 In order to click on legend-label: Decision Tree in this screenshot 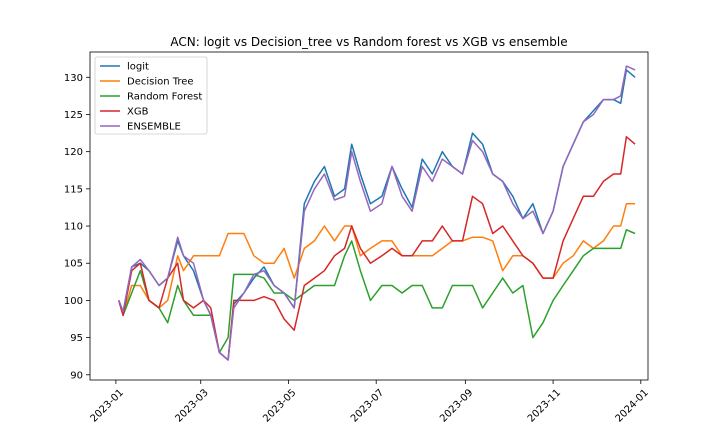, I will do `click(160, 82)`.